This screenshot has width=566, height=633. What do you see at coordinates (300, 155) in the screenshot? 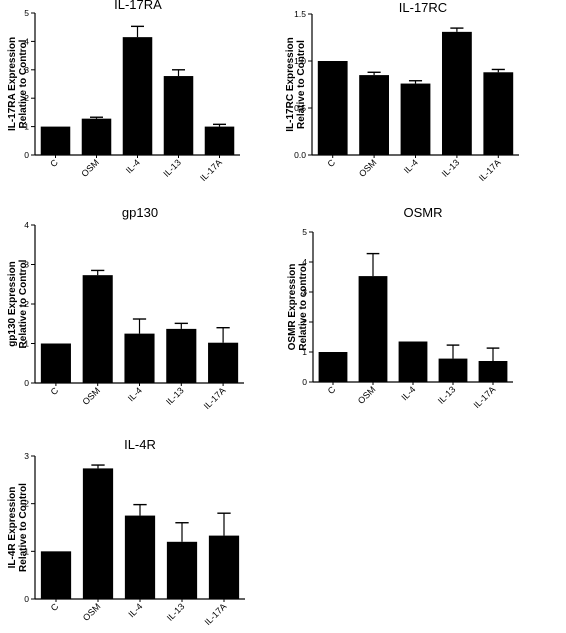
I see `y-tick-label: 0.0` at bounding box center [300, 155].